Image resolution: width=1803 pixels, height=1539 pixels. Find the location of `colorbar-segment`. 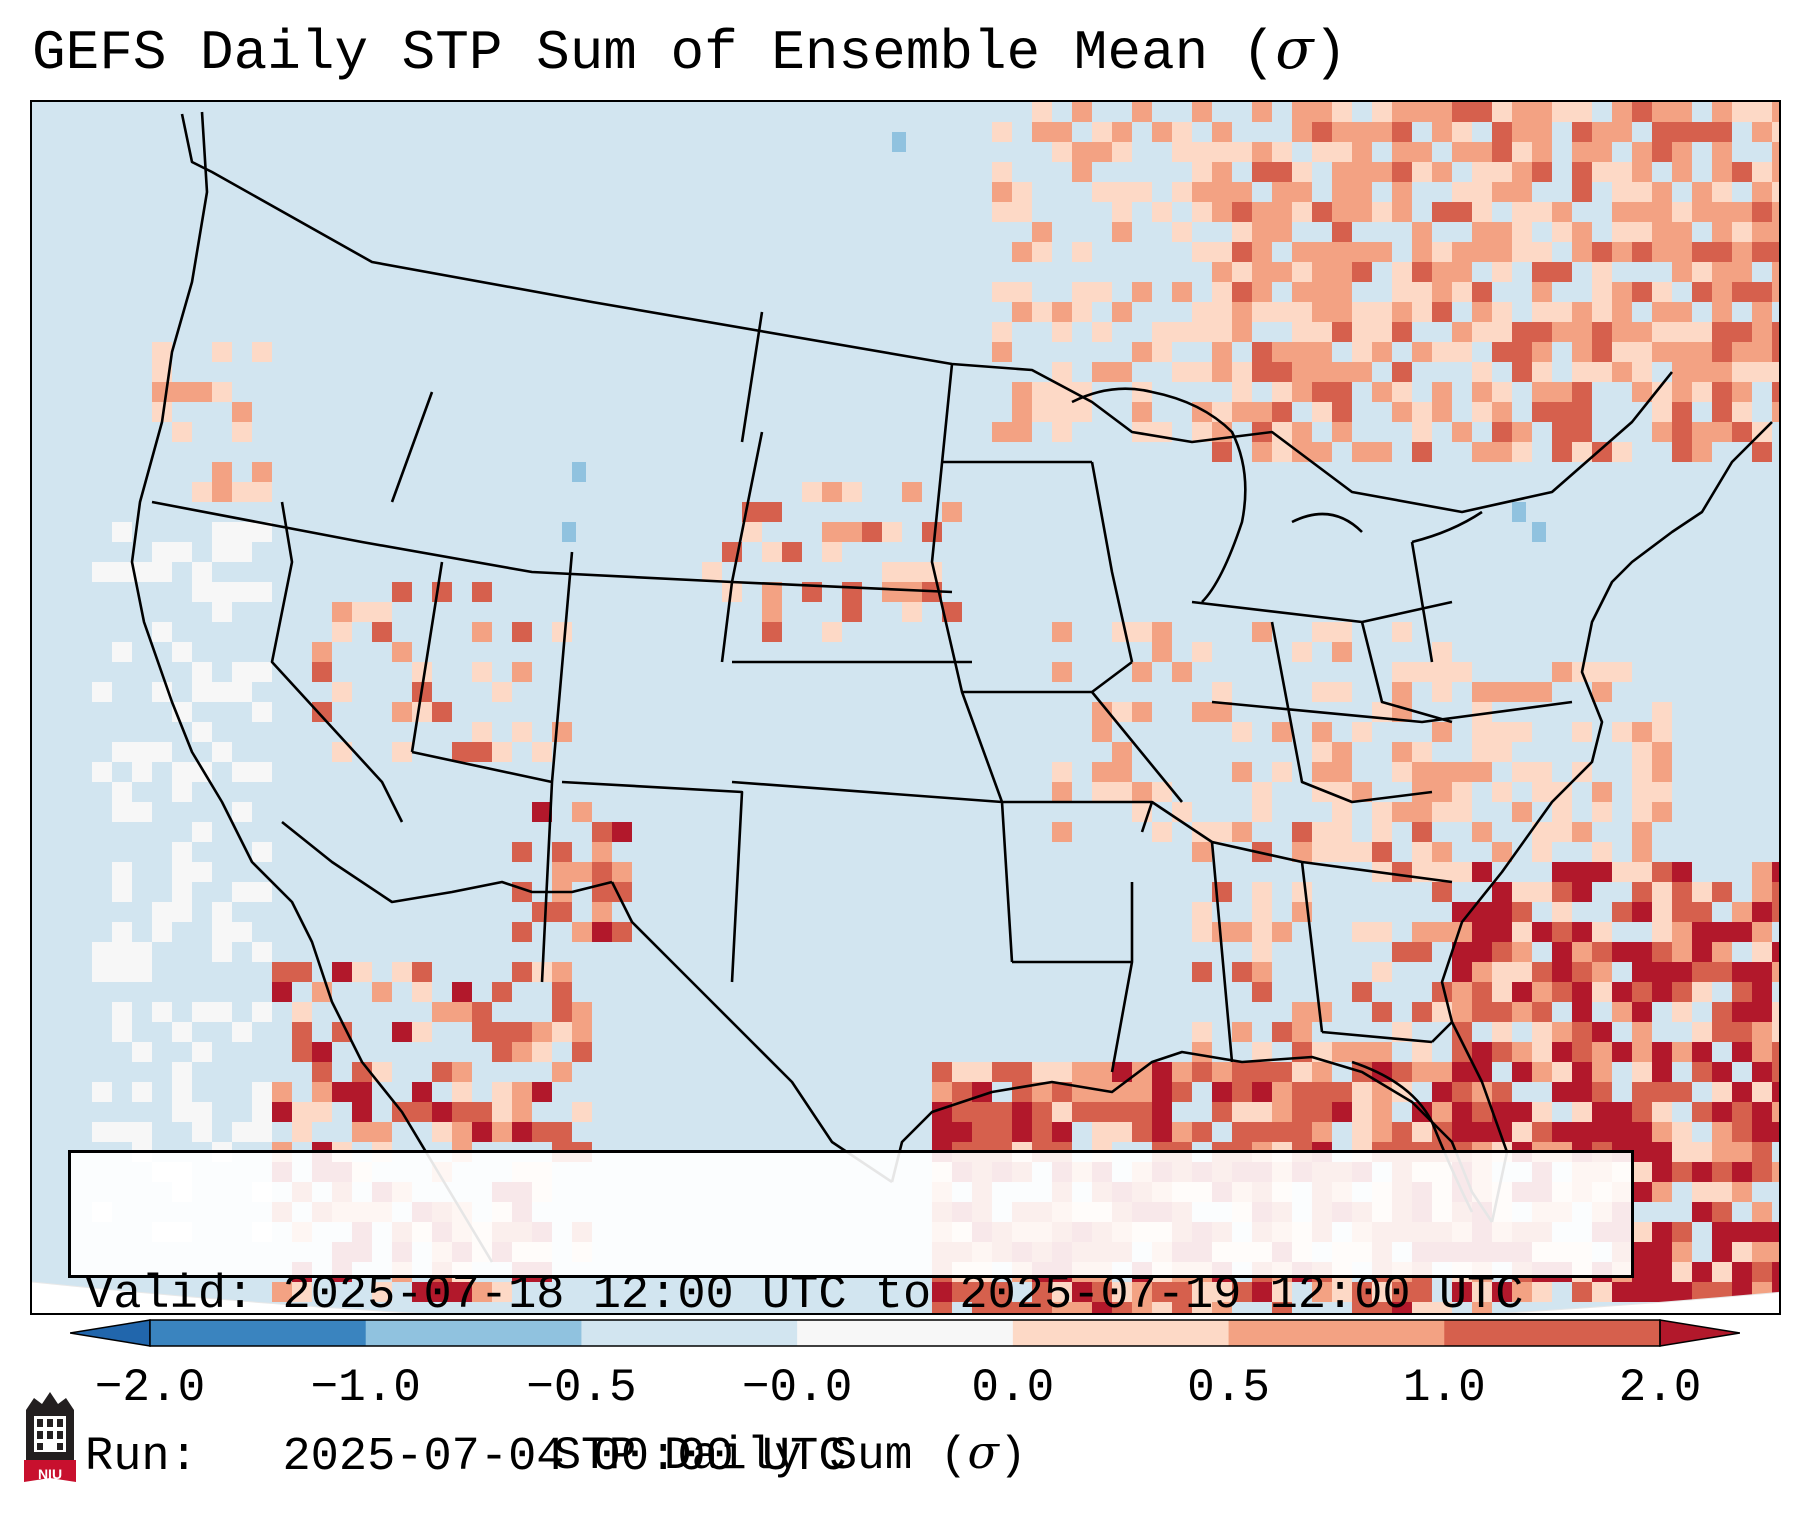

colorbar-segment is located at coordinates (473, 1333).